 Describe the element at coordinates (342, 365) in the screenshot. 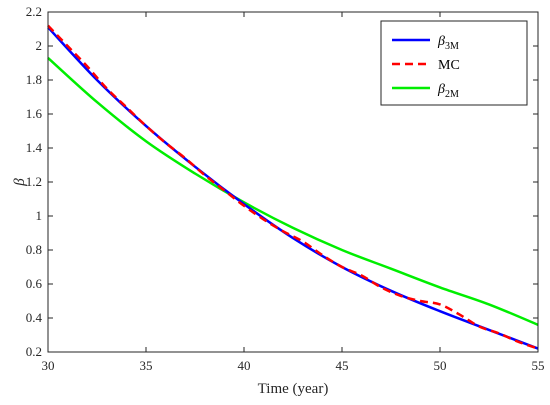

I see `x-tick-label: 45` at that location.